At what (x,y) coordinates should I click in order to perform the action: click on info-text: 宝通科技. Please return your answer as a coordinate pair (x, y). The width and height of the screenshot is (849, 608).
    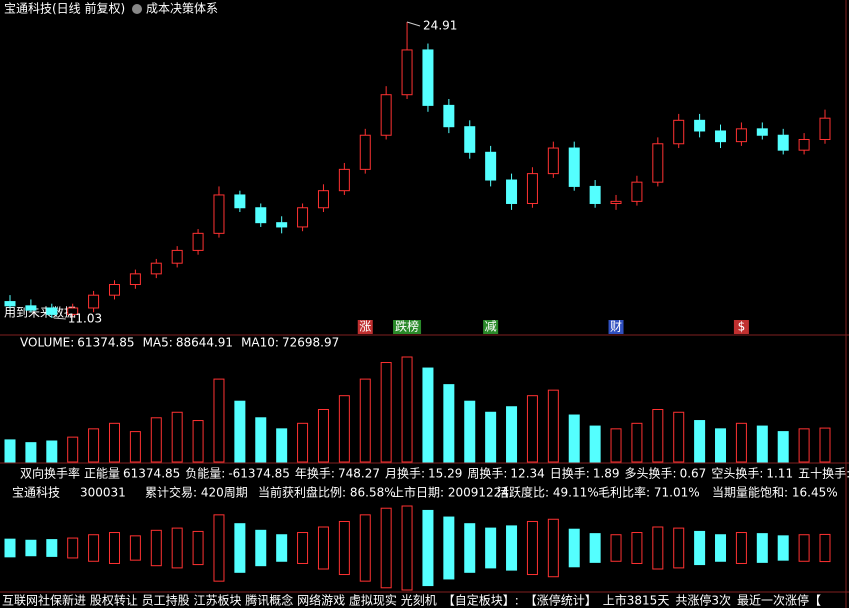
    Looking at the image, I should click on (36, 493).